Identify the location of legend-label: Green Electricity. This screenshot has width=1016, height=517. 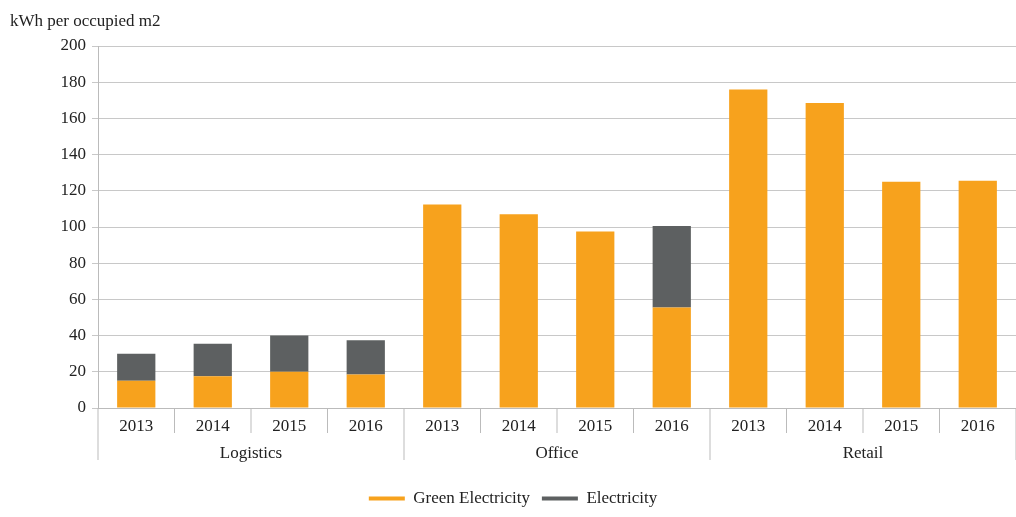
(472, 497).